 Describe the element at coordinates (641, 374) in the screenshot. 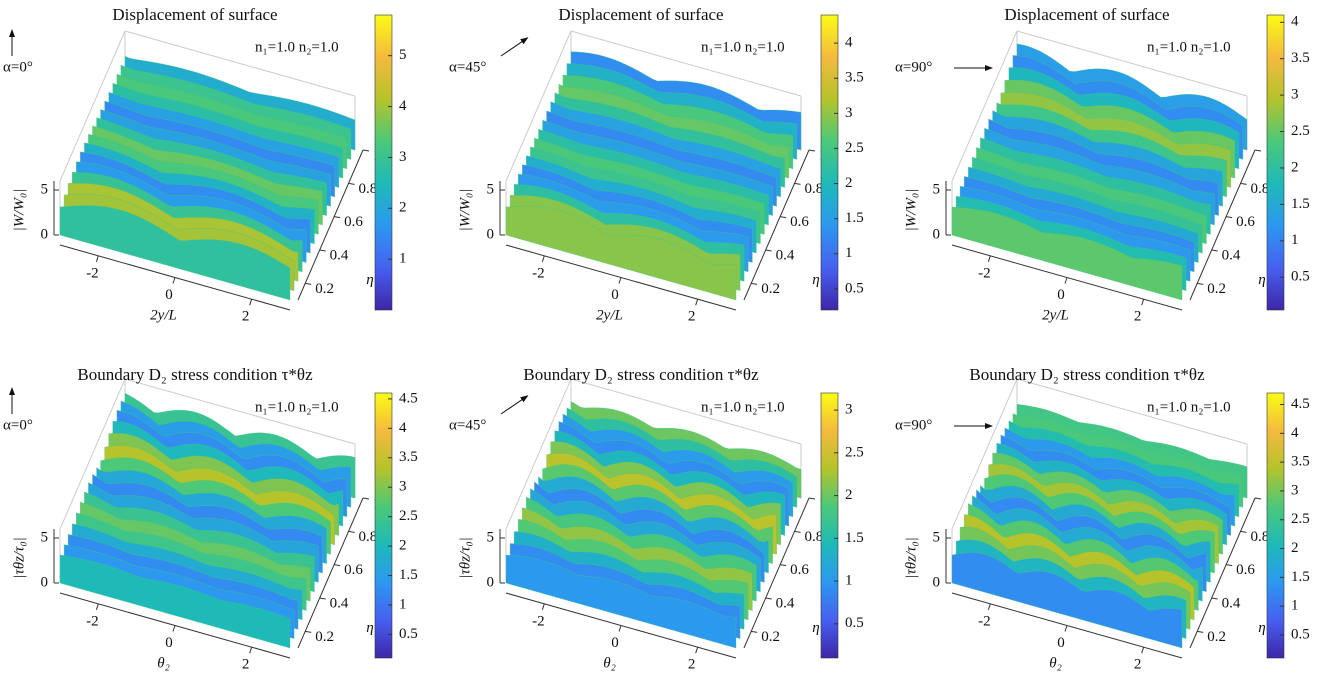

I see `chart-title: Boundary D₂ stress condition τ*θz` at that location.